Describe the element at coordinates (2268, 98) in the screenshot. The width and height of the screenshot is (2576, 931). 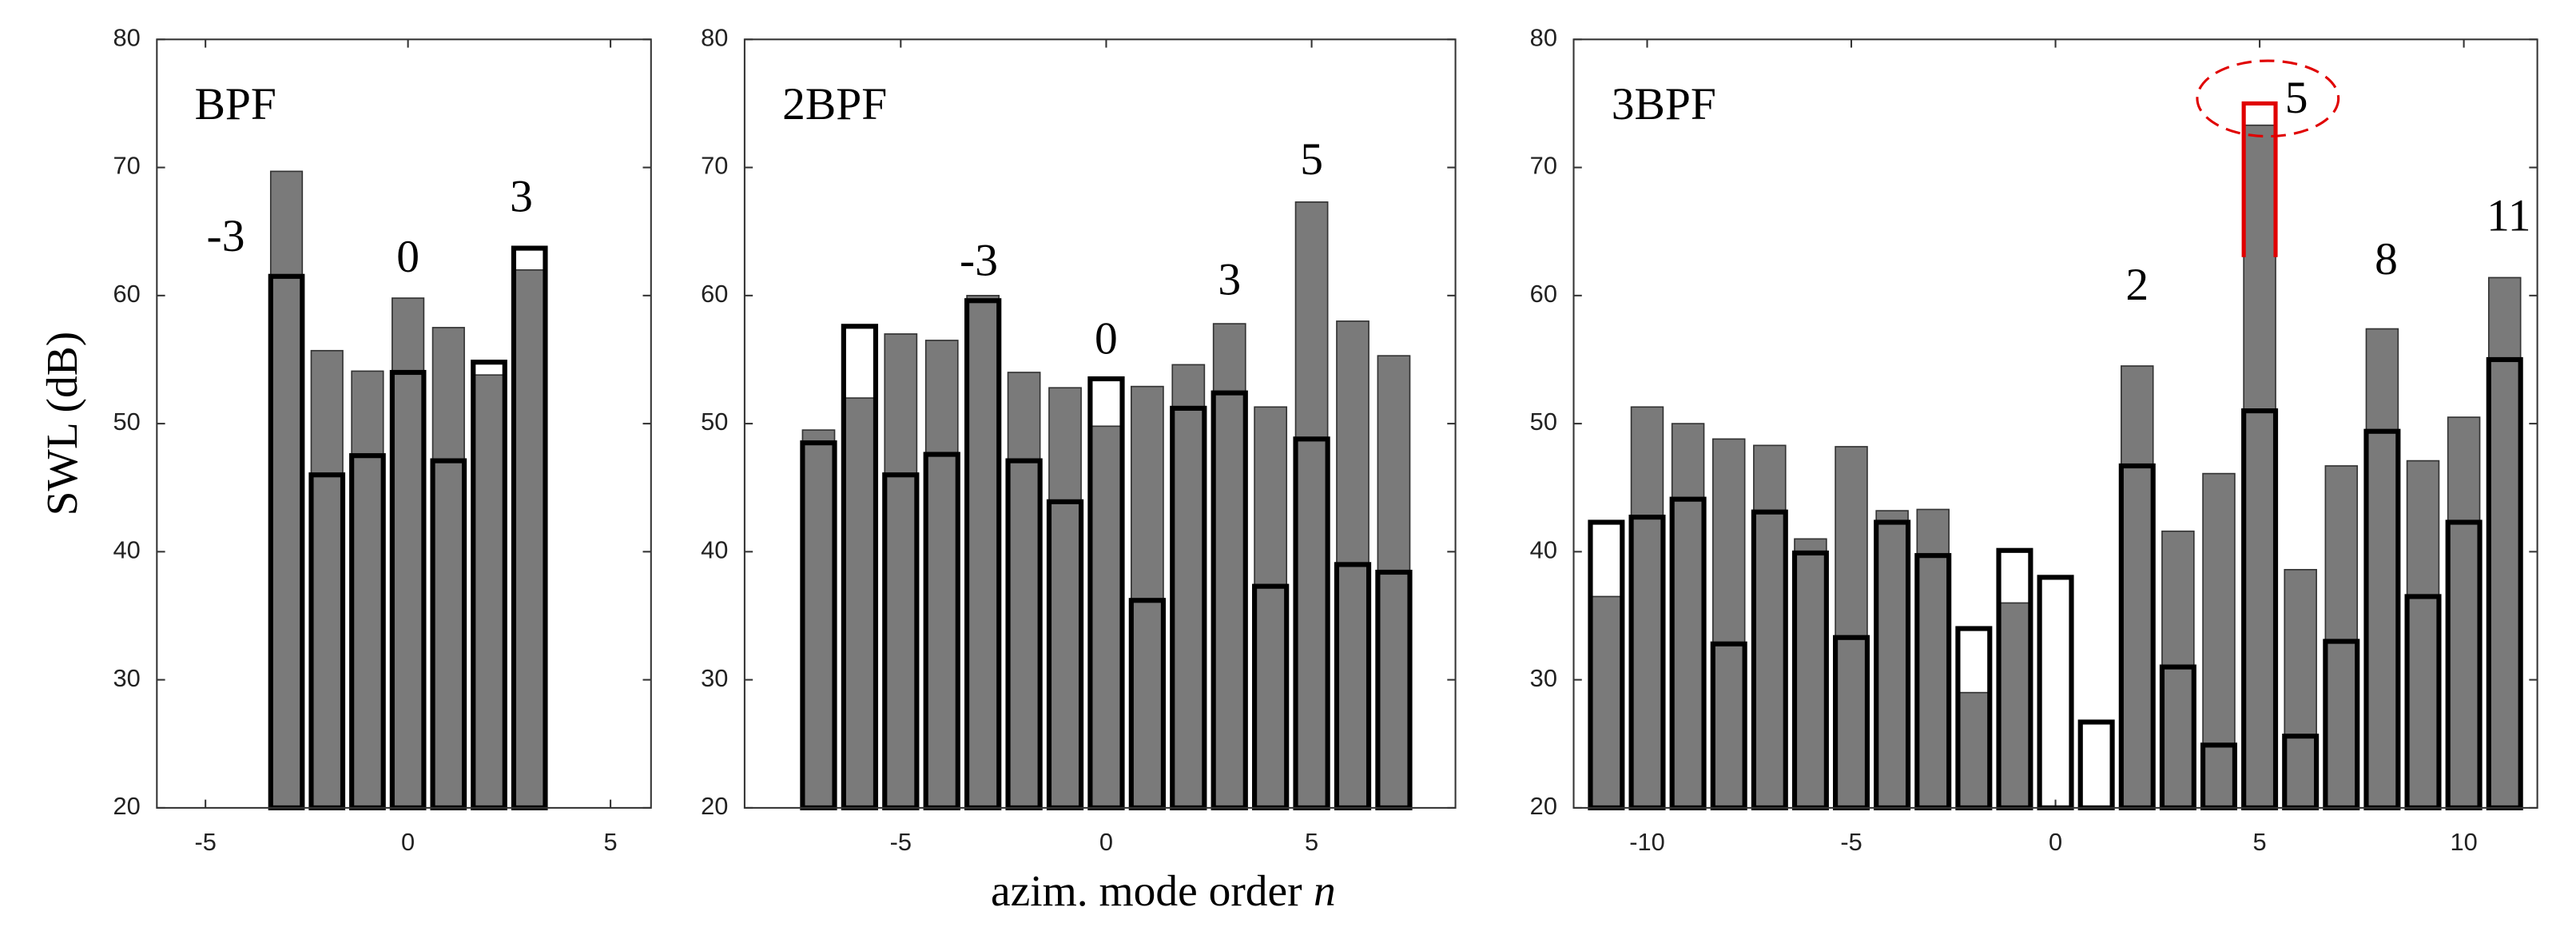
I see `highlight-ellipse` at that location.